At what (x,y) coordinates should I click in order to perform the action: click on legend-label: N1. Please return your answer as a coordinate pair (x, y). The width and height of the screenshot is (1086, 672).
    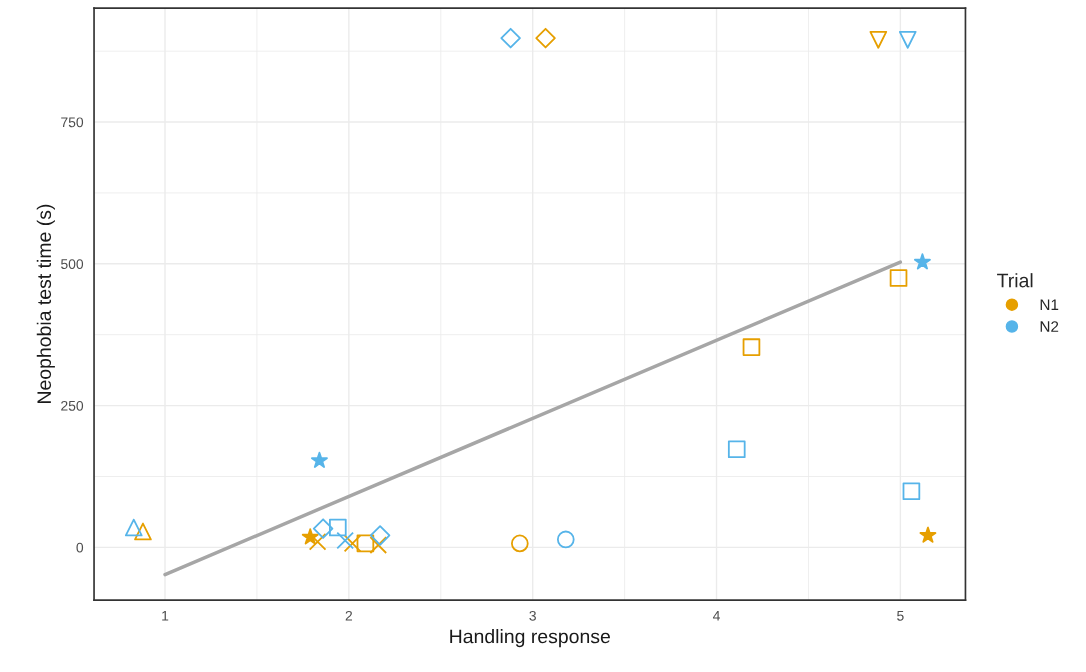
    Looking at the image, I should click on (1049, 304).